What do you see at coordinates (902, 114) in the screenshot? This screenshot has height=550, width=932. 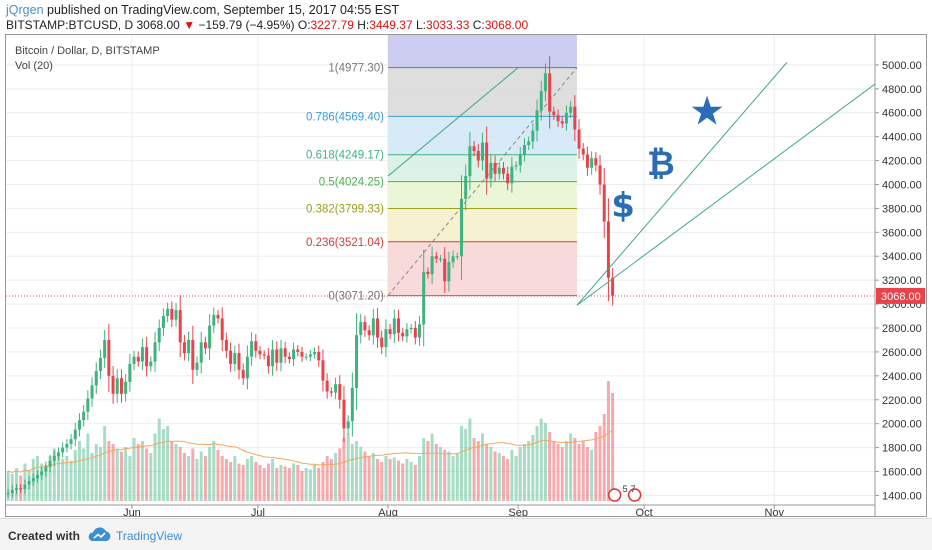 I see `price-tick-label: 4600.00` at bounding box center [902, 114].